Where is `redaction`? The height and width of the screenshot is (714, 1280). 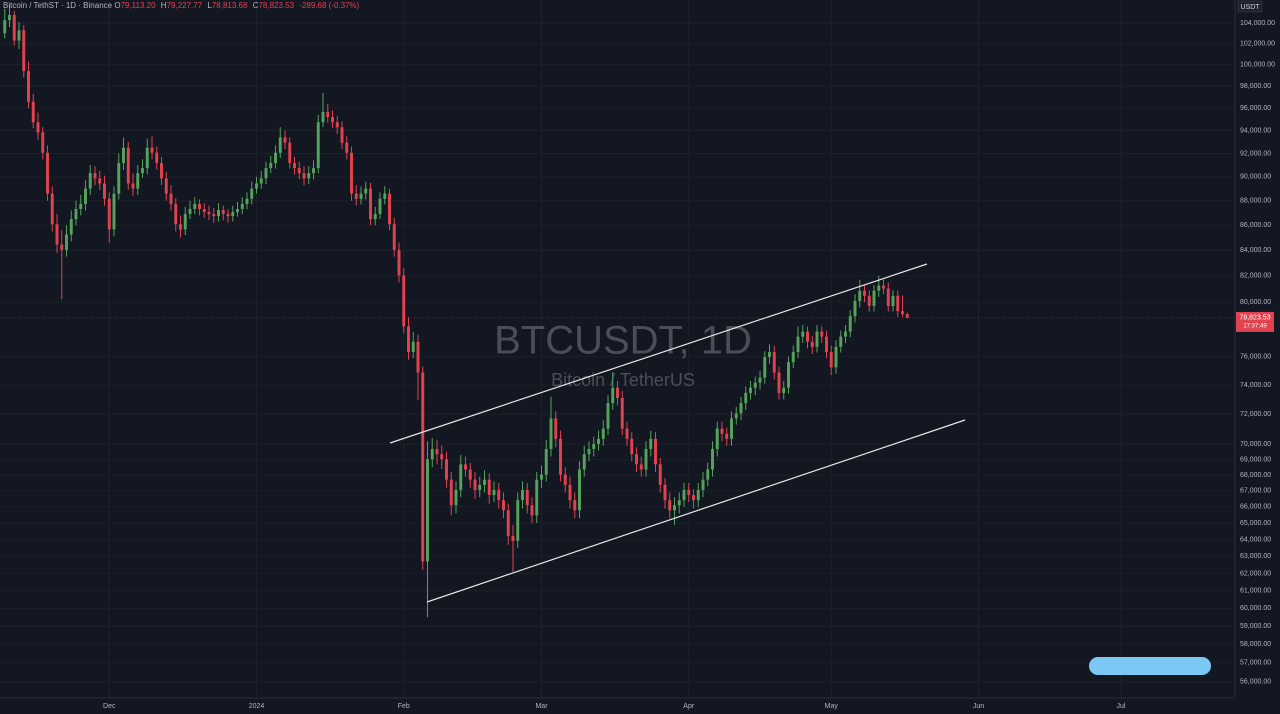 redaction is located at coordinates (1150, 666).